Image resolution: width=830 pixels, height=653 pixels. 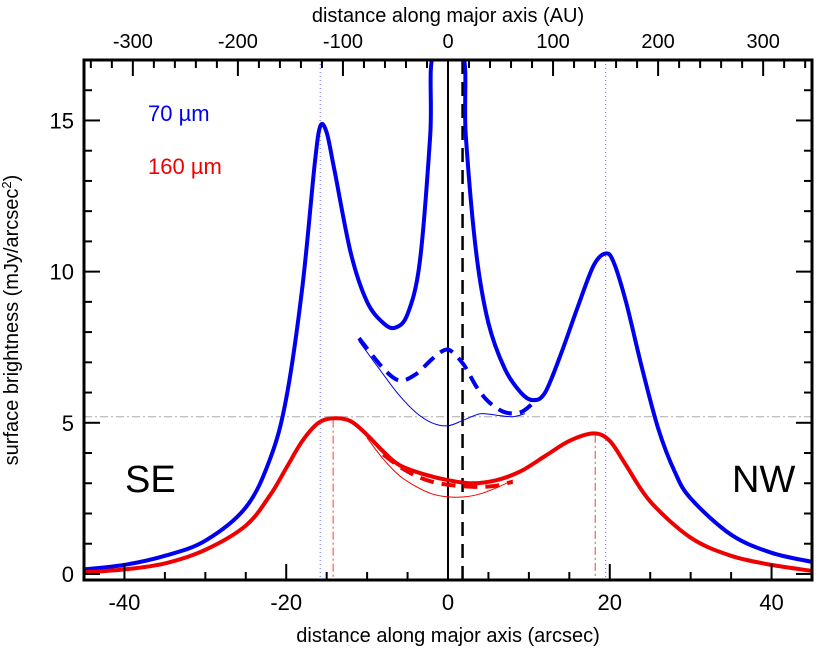 I want to click on top-tick-label: -300, so click(x=133, y=42).